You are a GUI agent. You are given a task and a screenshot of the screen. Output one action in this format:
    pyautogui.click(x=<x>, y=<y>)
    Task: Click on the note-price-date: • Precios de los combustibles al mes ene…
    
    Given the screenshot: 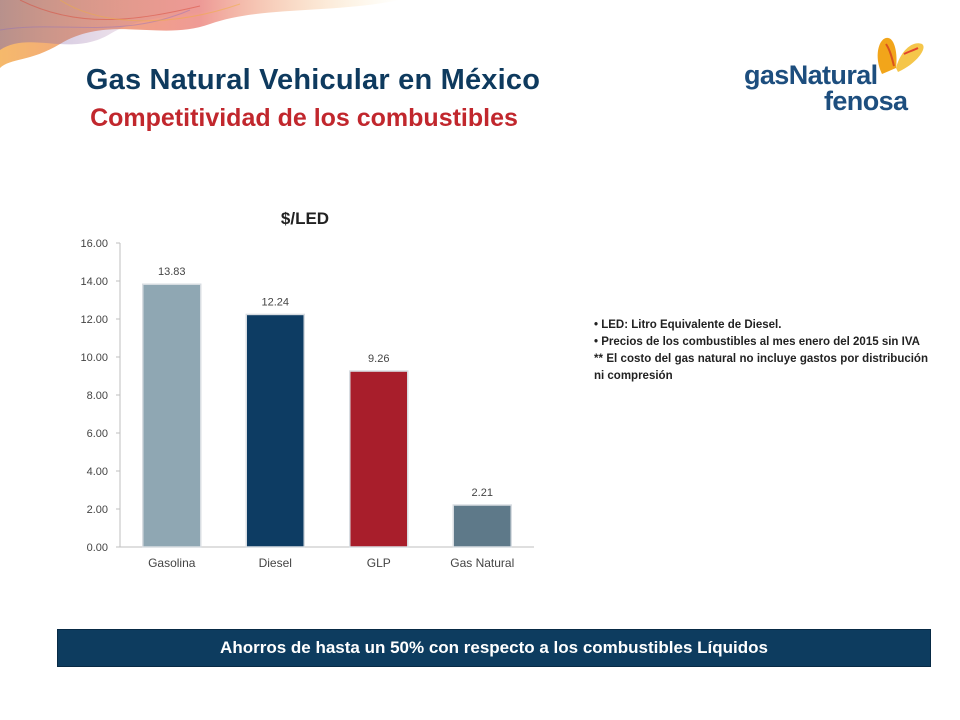 What is the action you would take?
    pyautogui.click(x=757, y=342)
    